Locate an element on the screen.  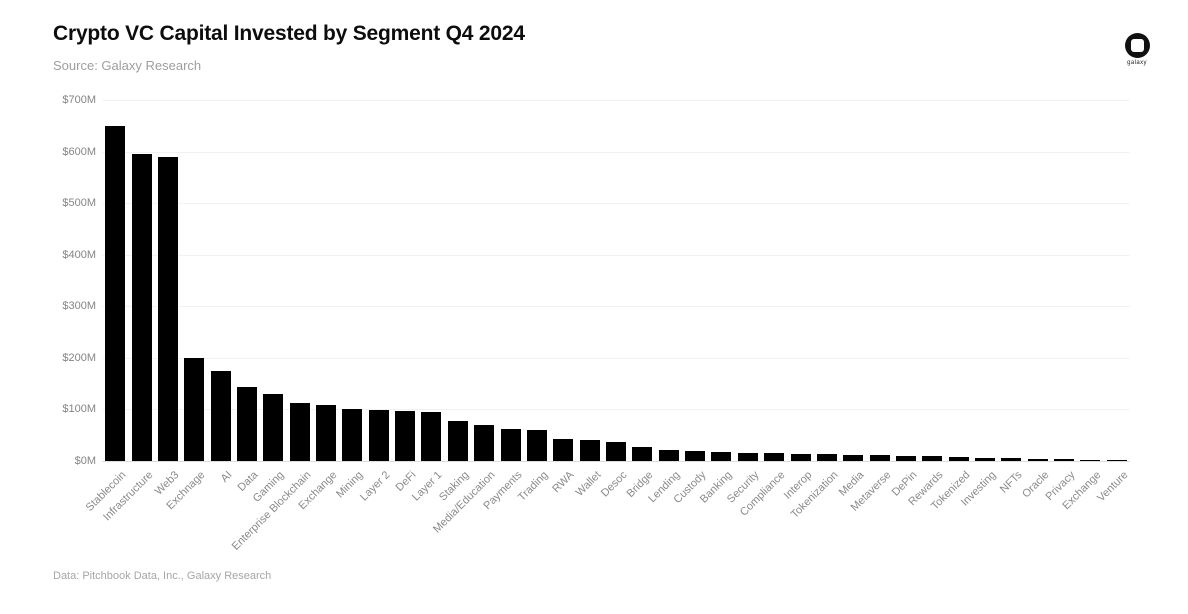
bar-ai is located at coordinates (220, 416).